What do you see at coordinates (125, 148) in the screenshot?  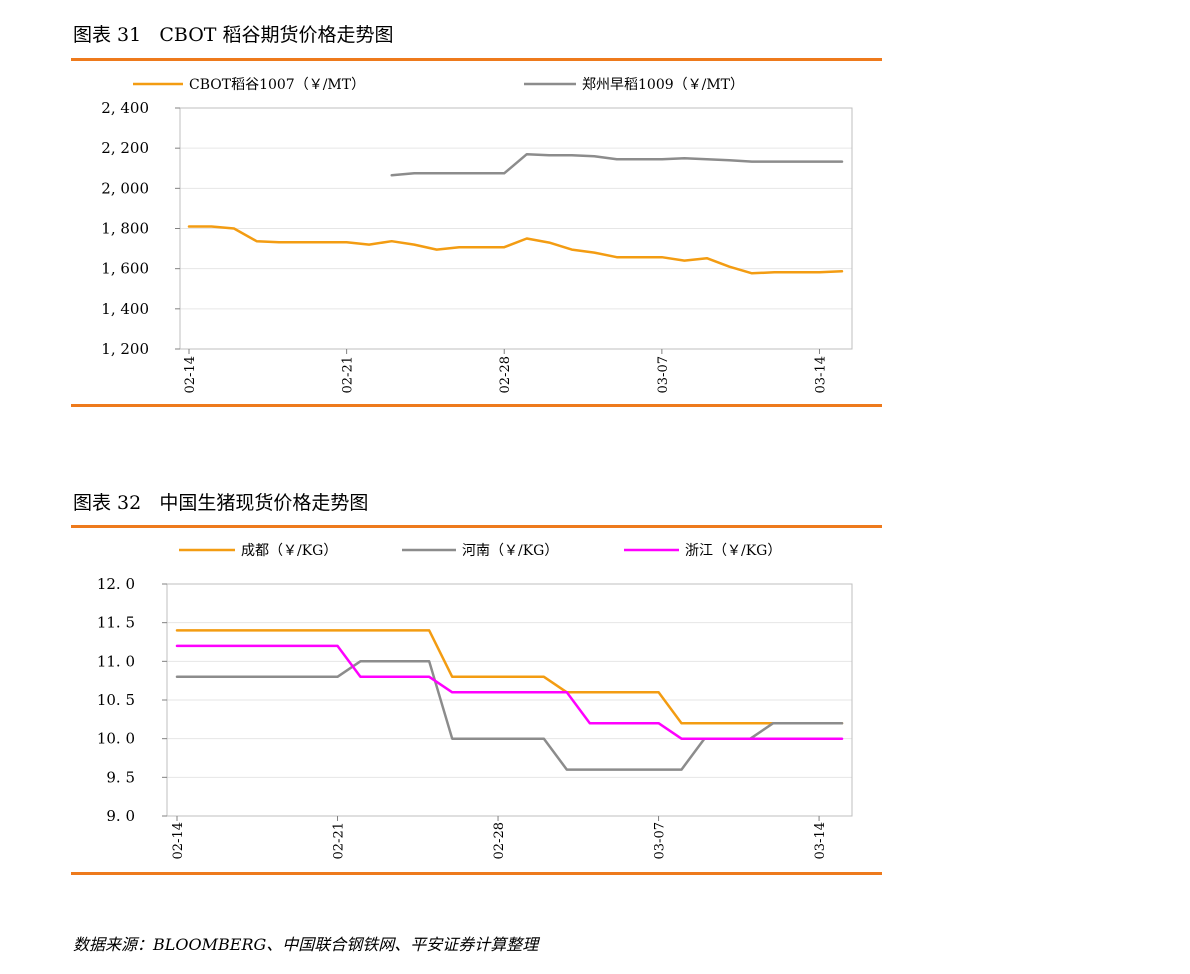 I see `y-tick-label: 2, 200` at bounding box center [125, 148].